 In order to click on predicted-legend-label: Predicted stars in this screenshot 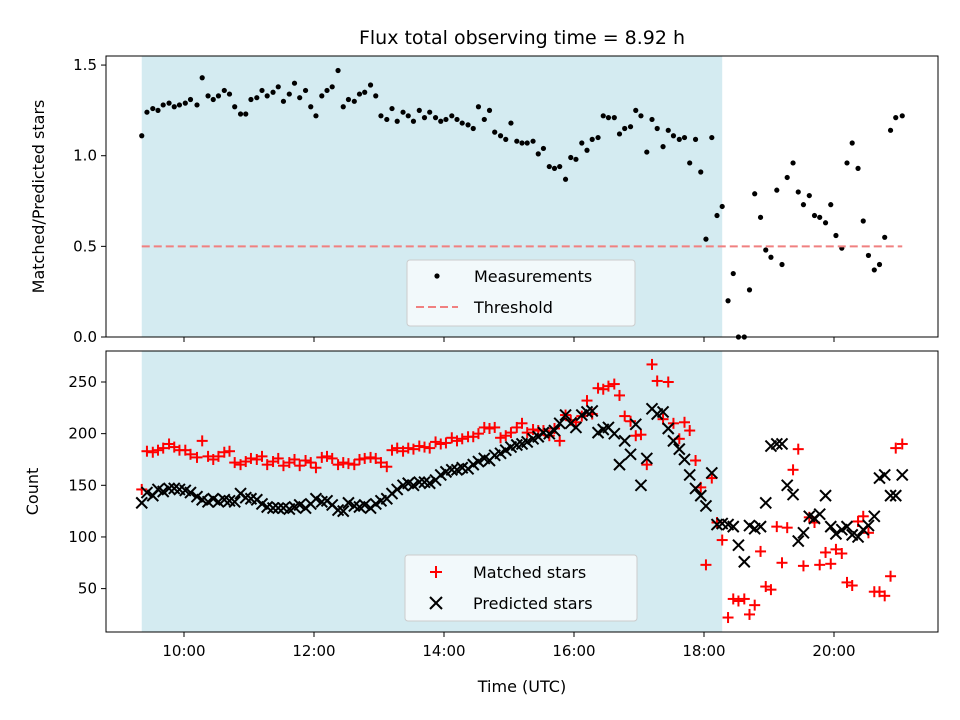, I will do `click(533, 603)`.